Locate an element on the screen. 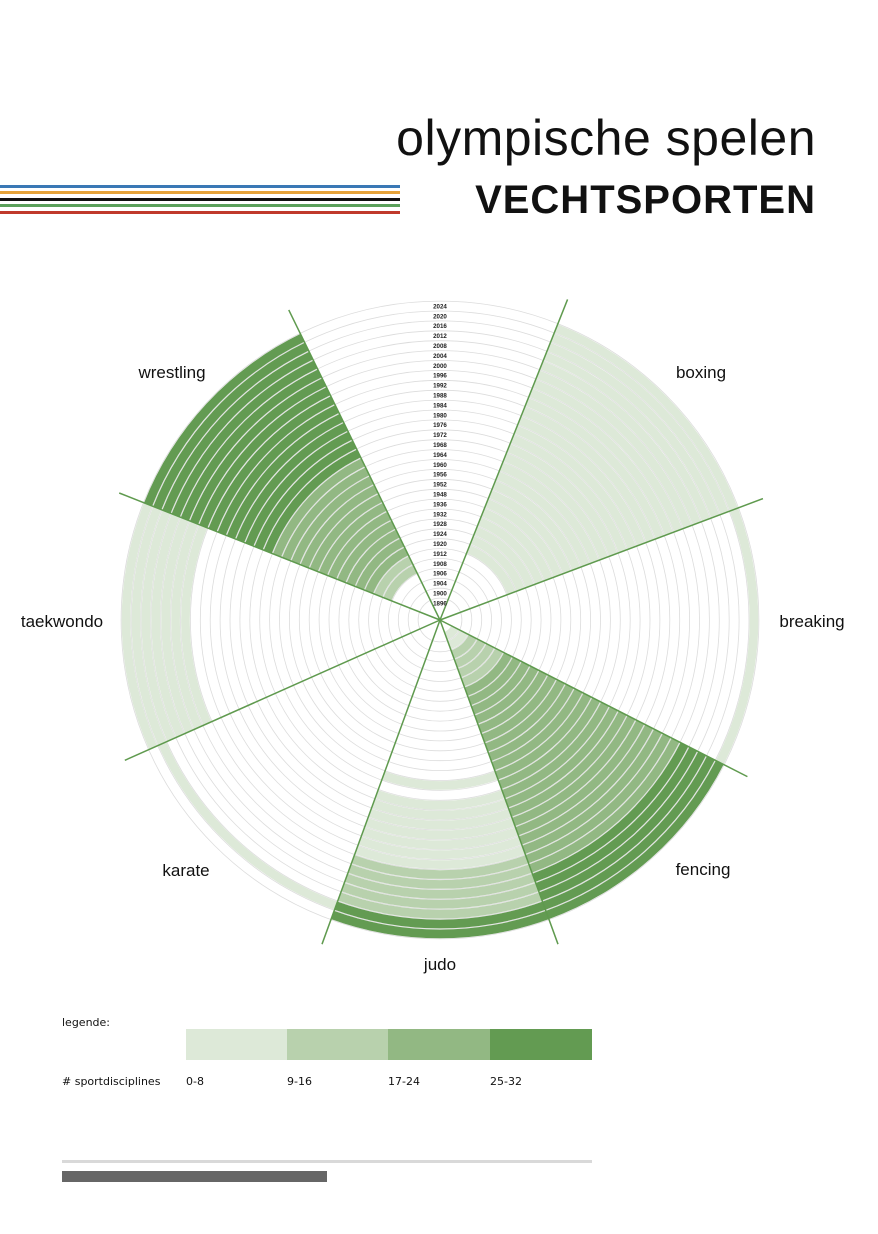 The image size is (878, 1234). progress-fill is located at coordinates (194, 1176).